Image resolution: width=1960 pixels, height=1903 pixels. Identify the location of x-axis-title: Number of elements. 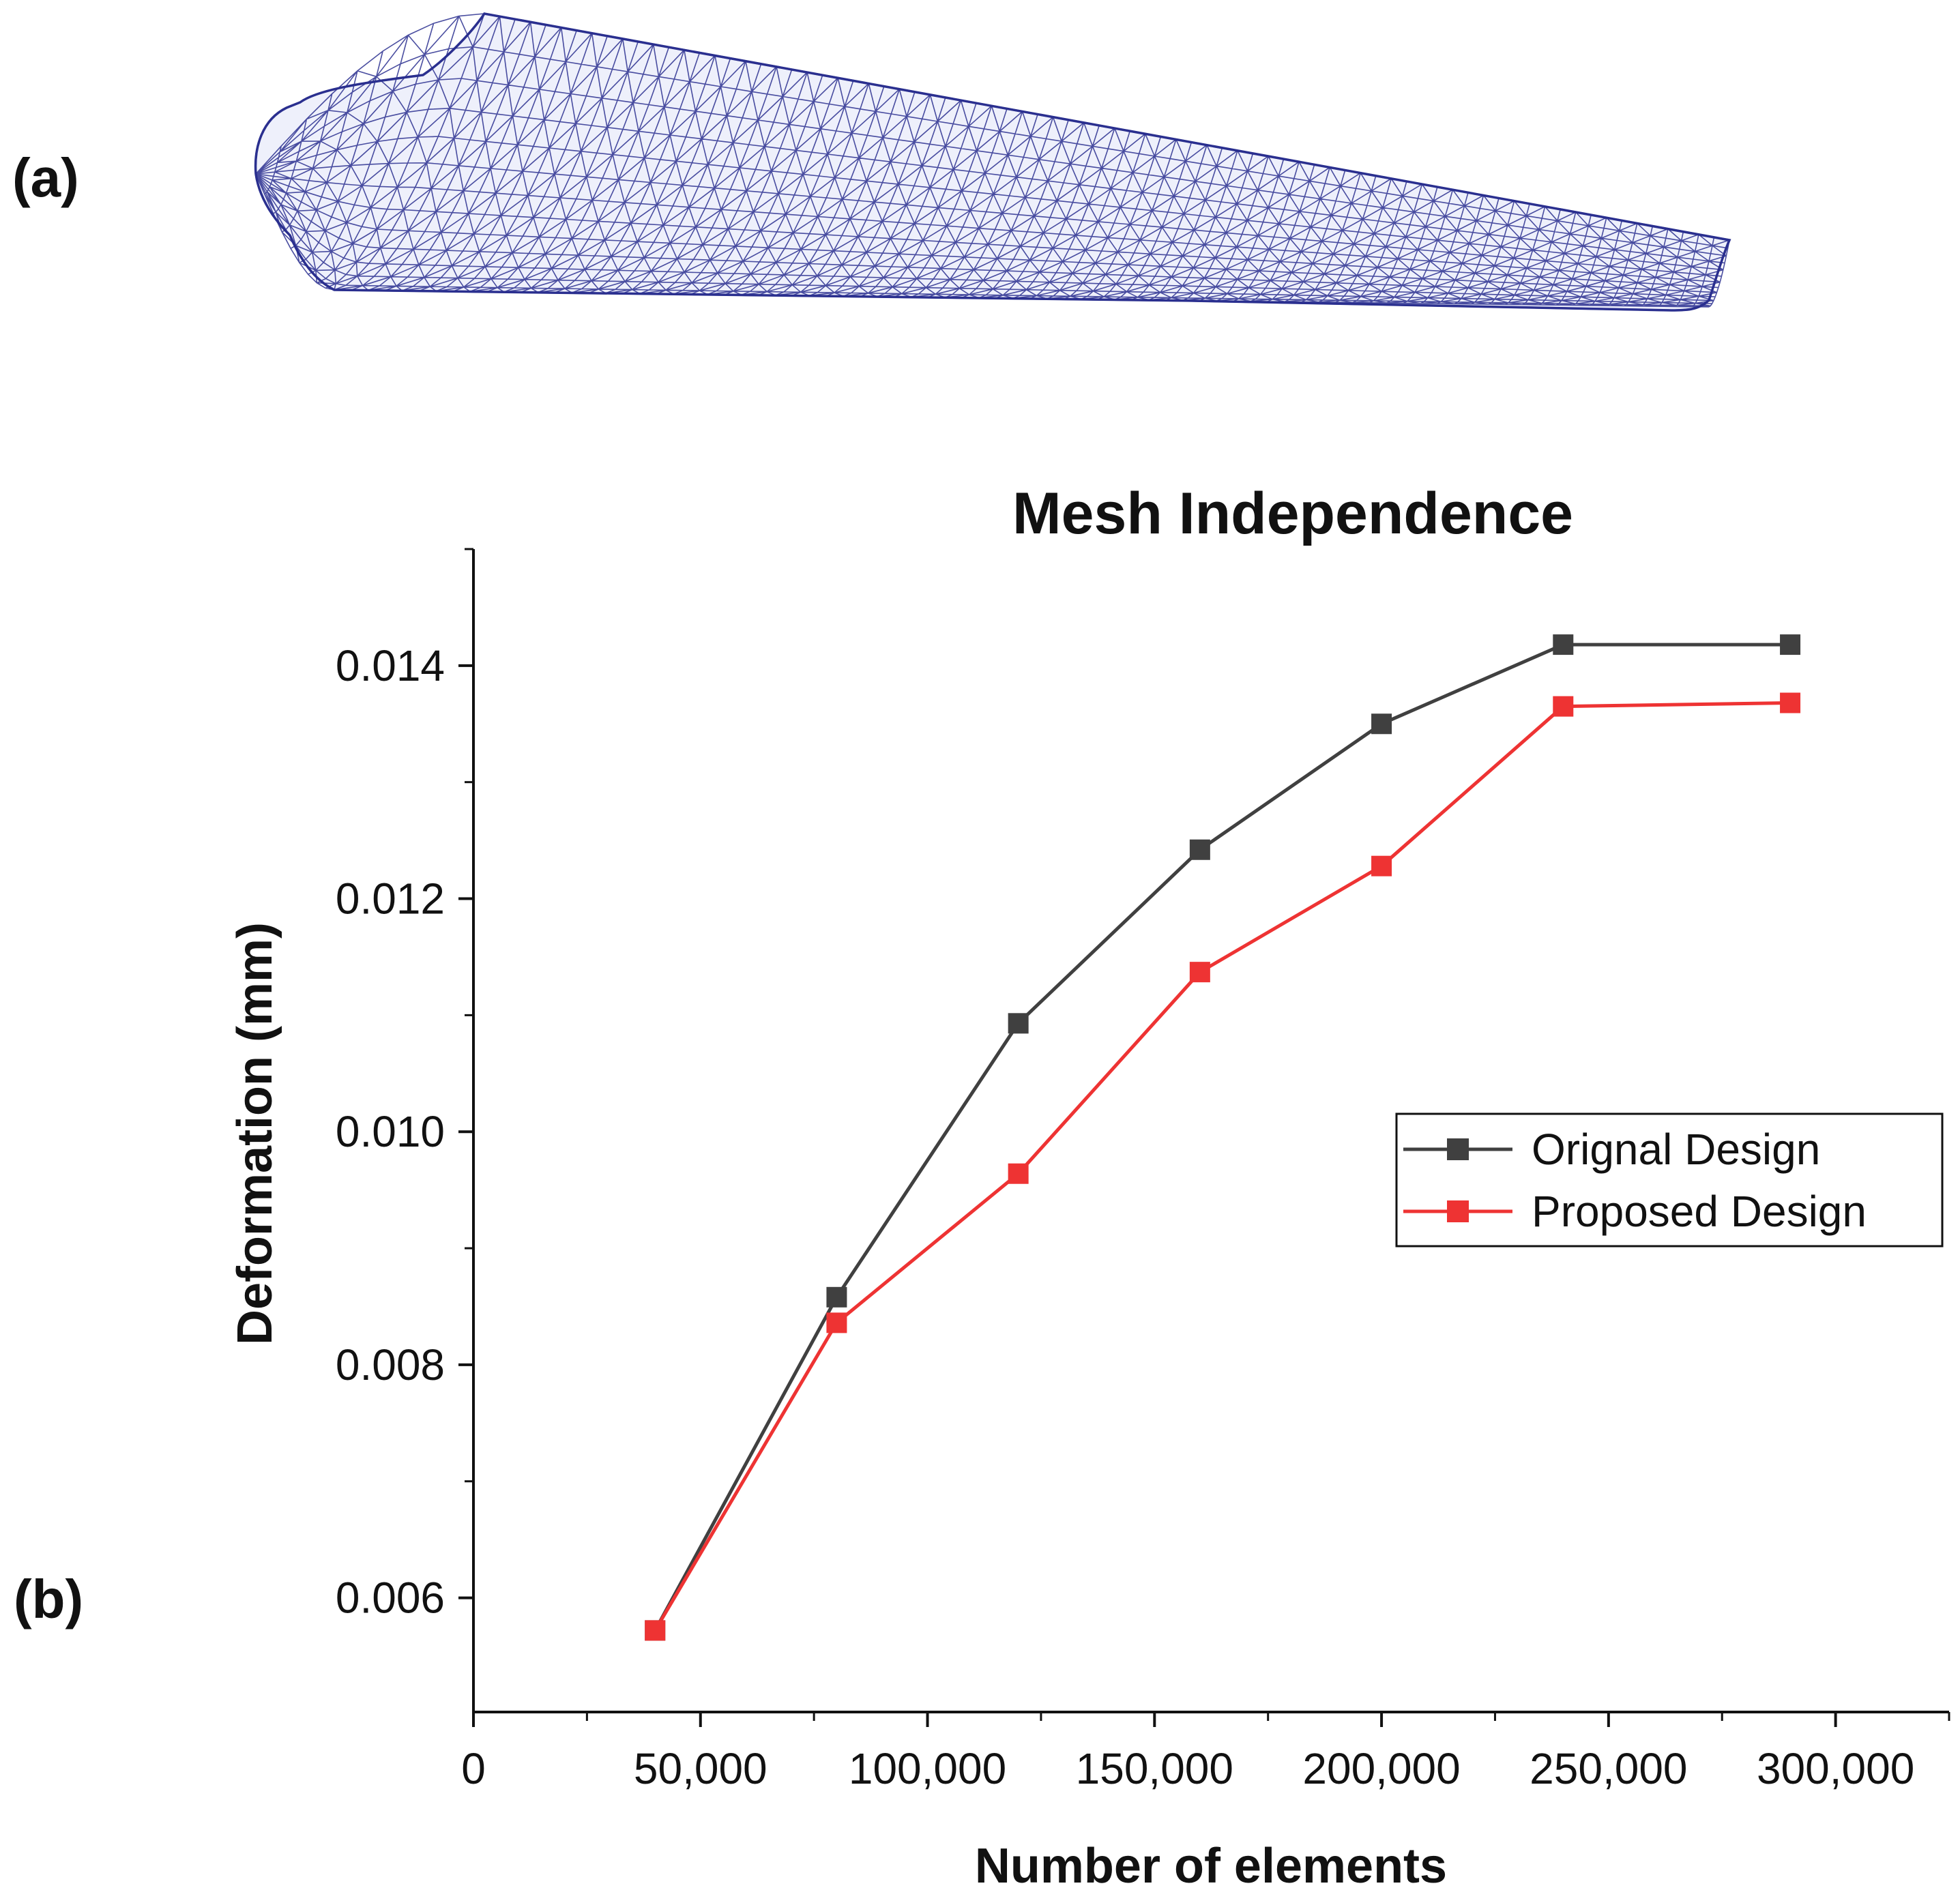
(1211, 1866).